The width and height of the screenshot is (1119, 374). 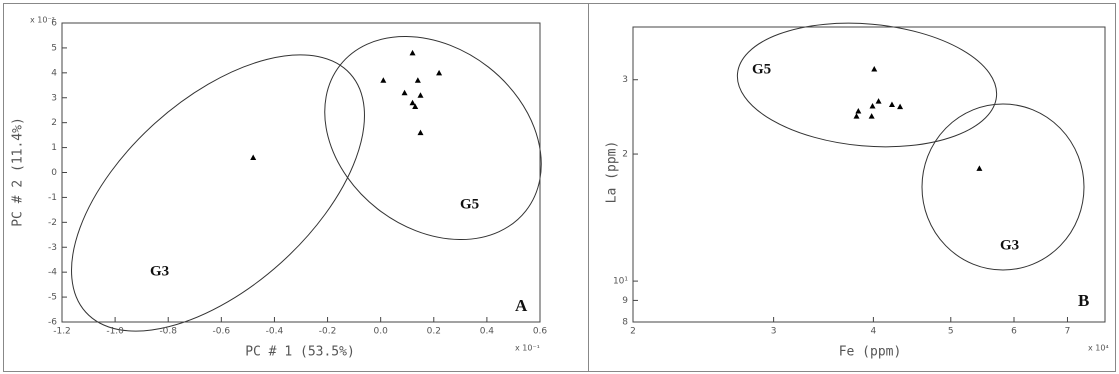 I want to click on x-tick-label: 5, so click(x=951, y=332).